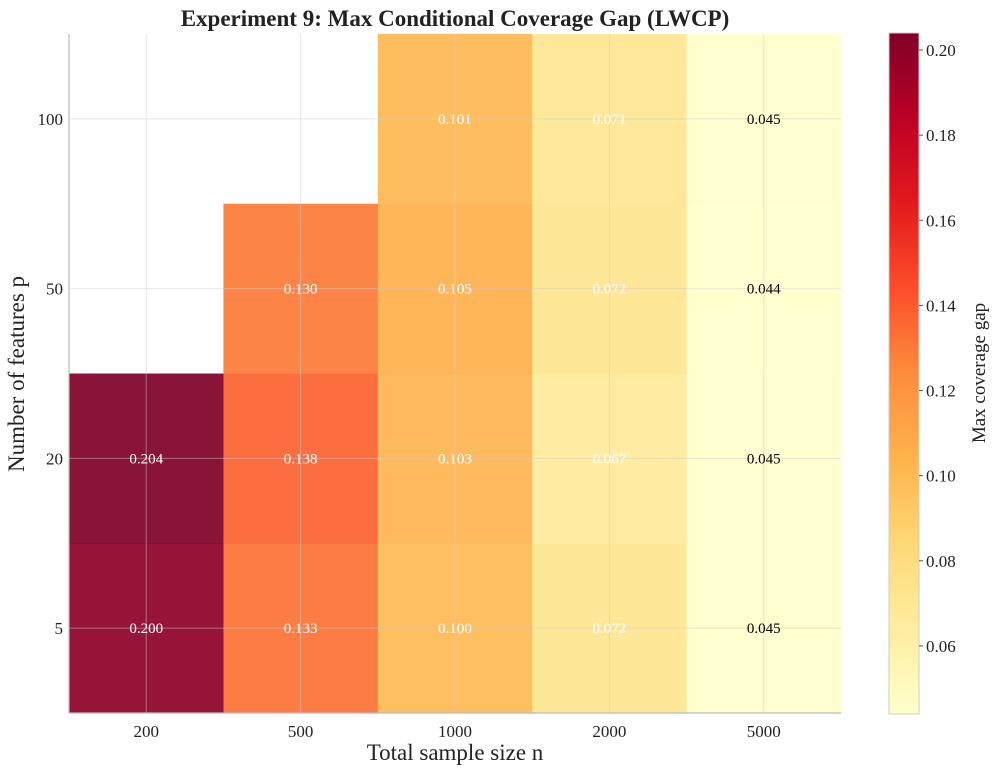  Describe the element at coordinates (455, 752) in the screenshot. I see `x-axis-label: Total sample size n` at that location.